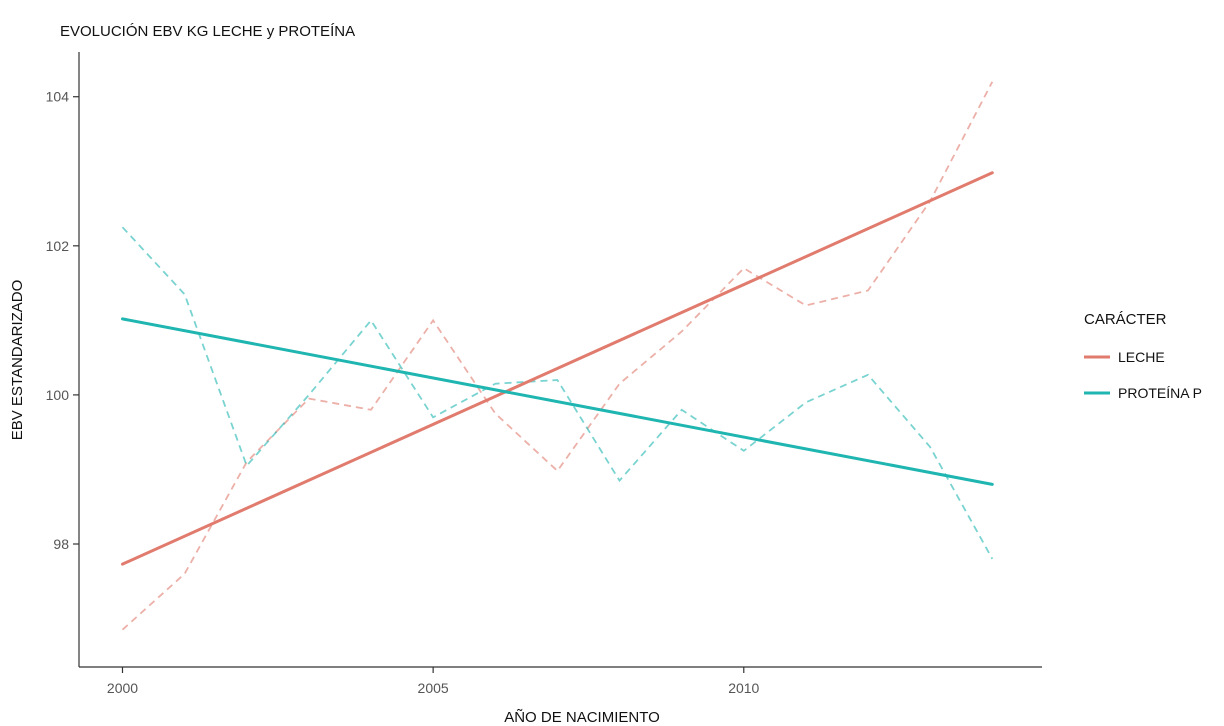 This screenshot has width=1224, height=726. What do you see at coordinates (58, 97) in the screenshot?
I see `y-tick-label: 104` at bounding box center [58, 97].